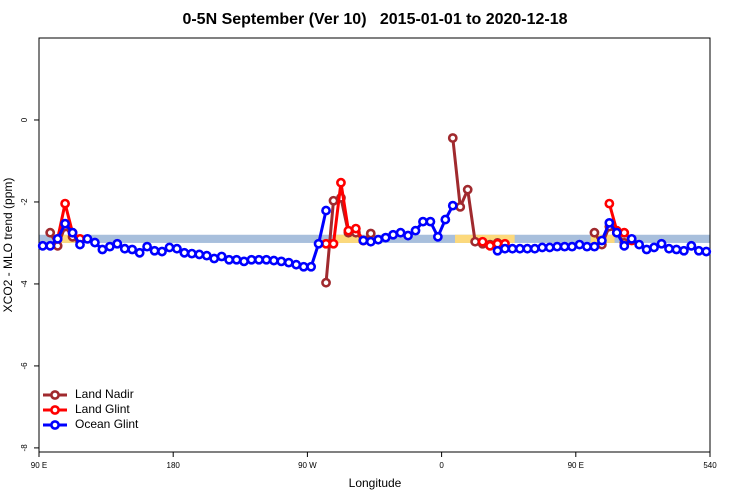 The width and height of the screenshot is (750, 500). Describe the element at coordinates (24, 366) in the screenshot. I see `y-tick-label: -6` at that location.